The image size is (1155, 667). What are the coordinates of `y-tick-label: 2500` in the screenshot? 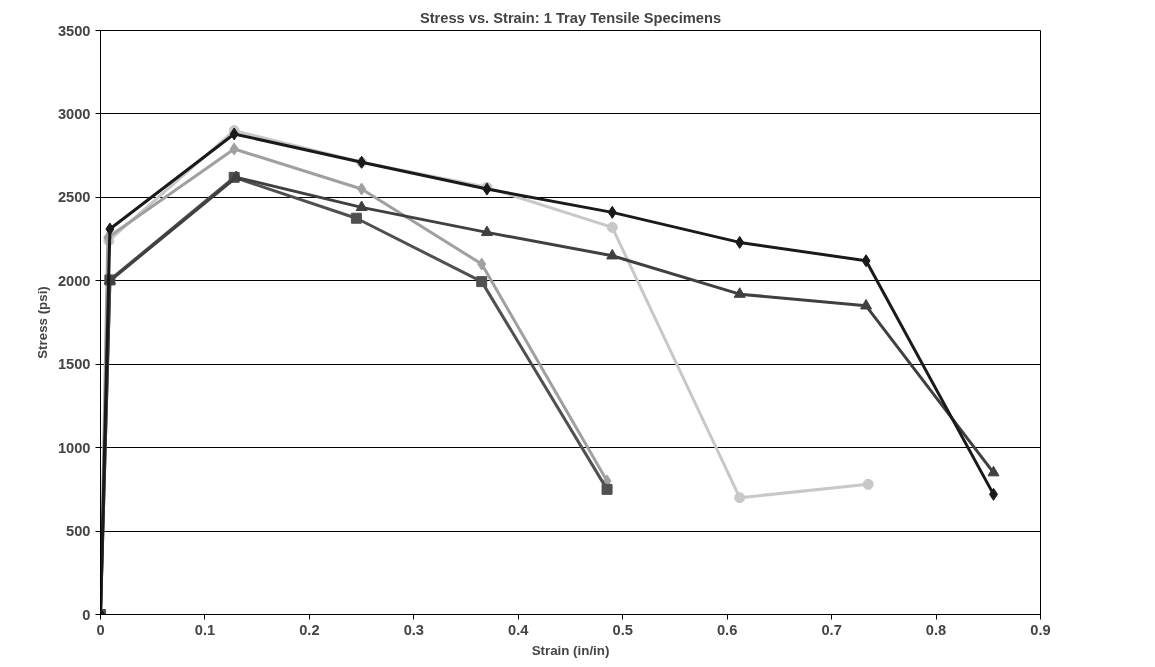 It's located at (74, 197).